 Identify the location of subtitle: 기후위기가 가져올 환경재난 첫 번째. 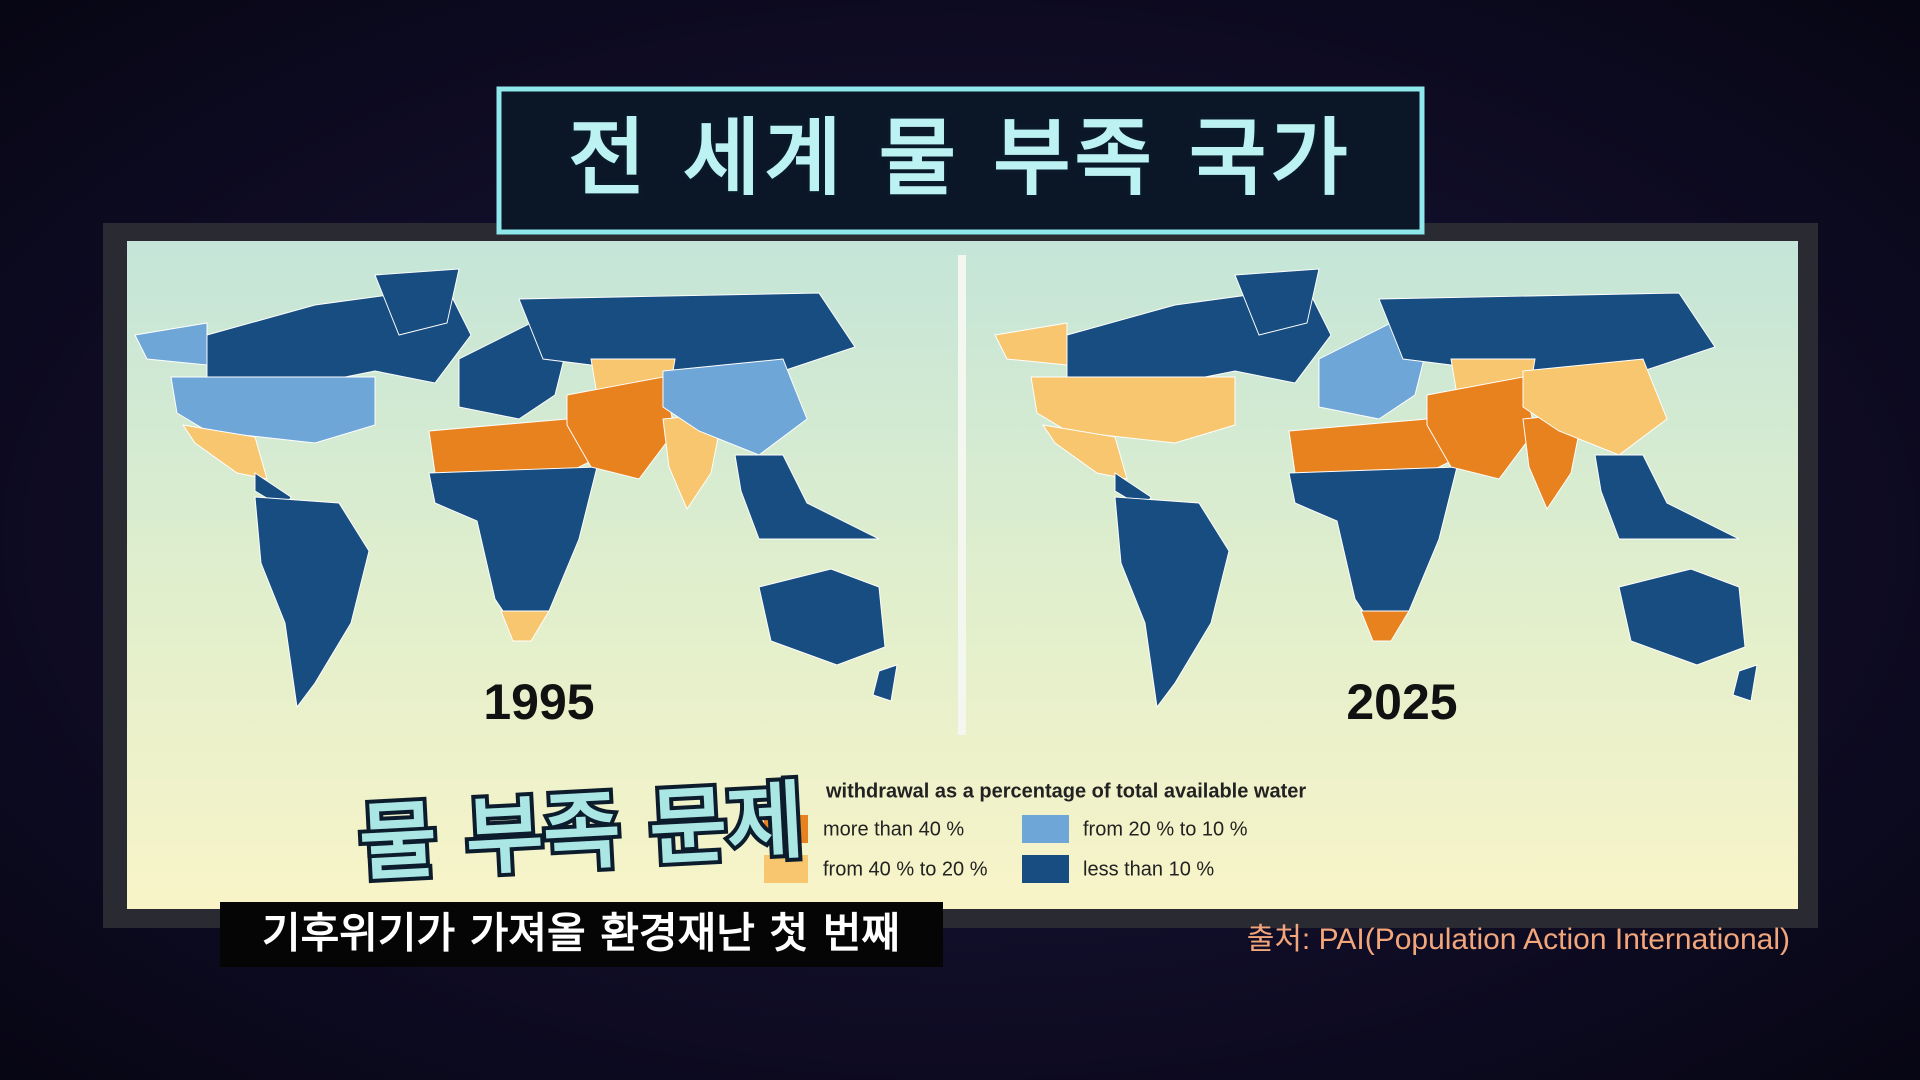
(581, 933).